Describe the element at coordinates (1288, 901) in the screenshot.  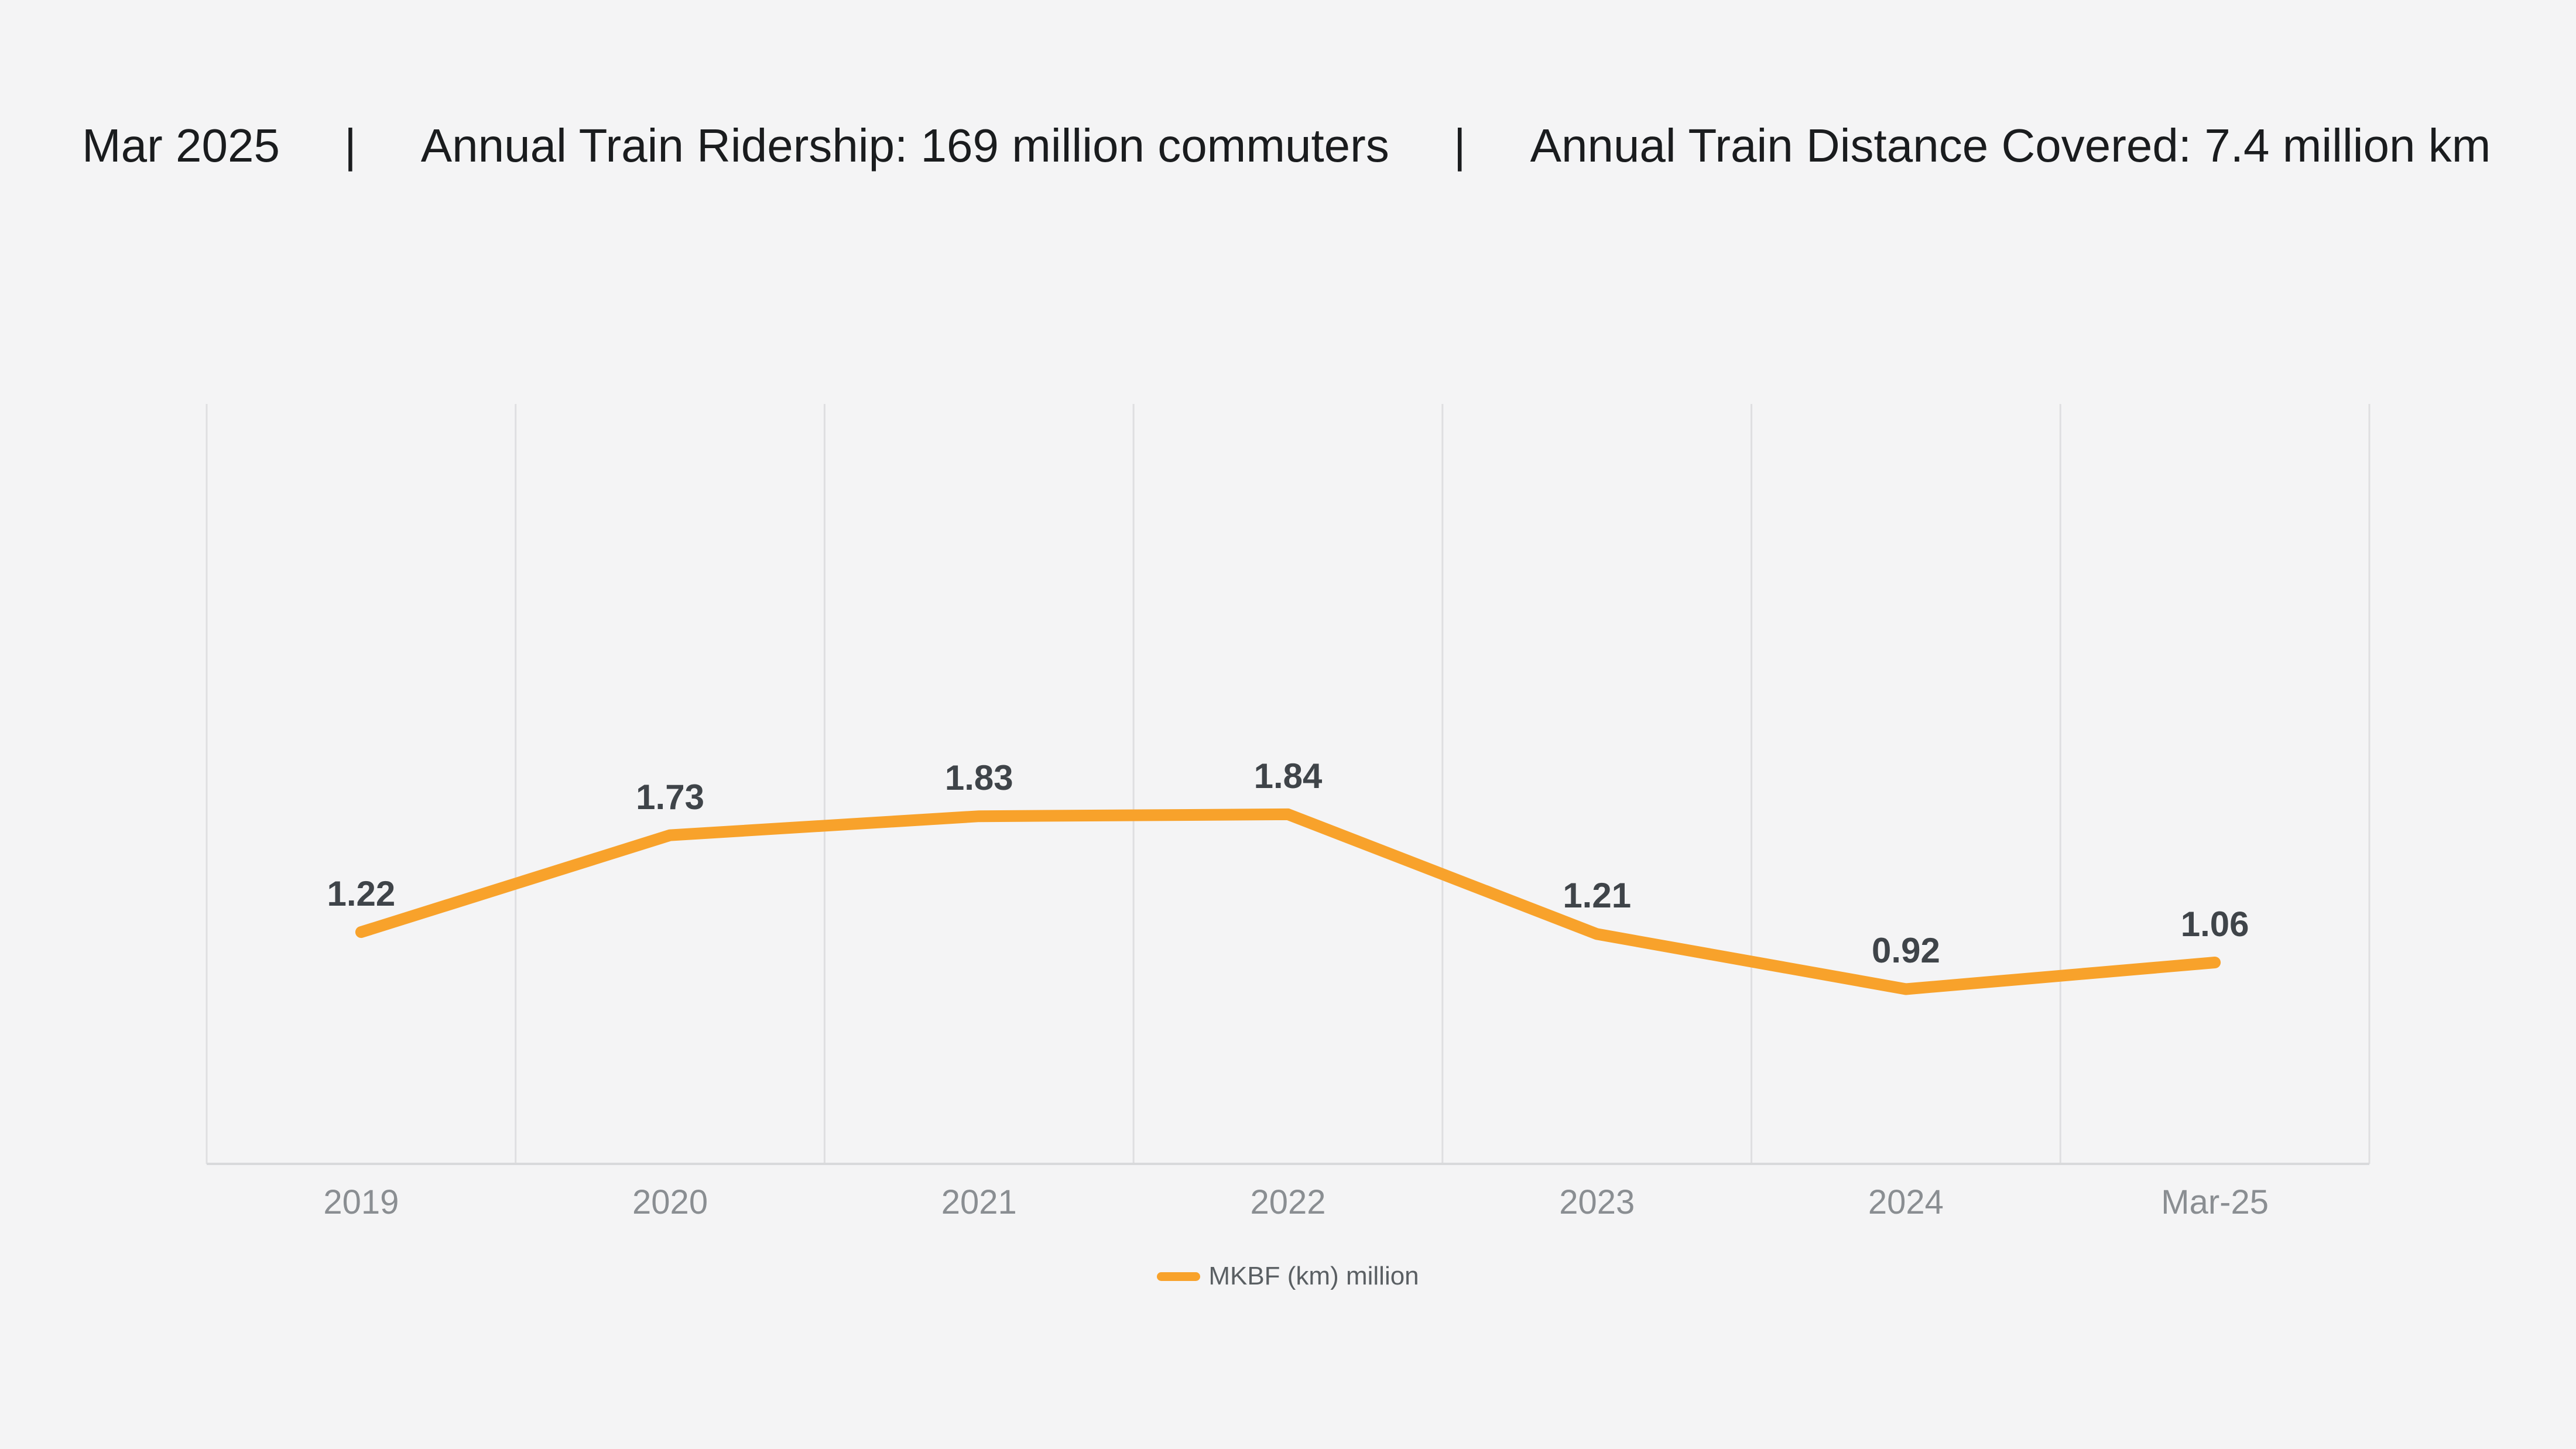
I see `mkbf-series-line` at that location.